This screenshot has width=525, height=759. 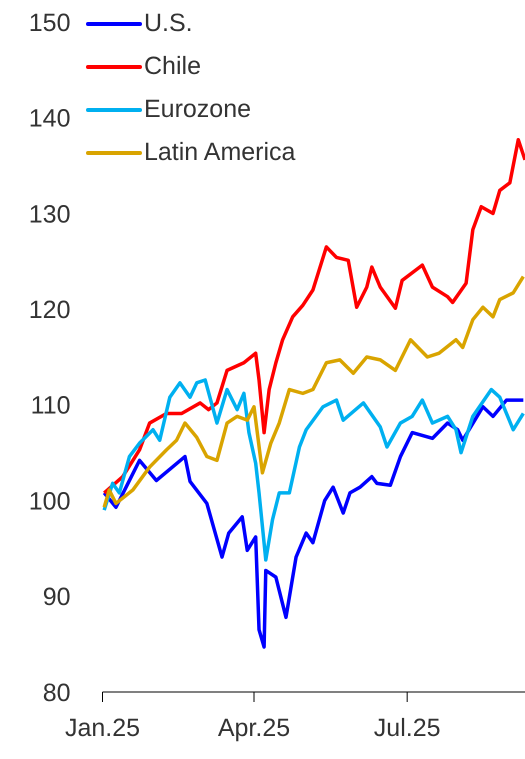 What do you see at coordinates (56, 692) in the screenshot?
I see `y-tick-label: 80` at bounding box center [56, 692].